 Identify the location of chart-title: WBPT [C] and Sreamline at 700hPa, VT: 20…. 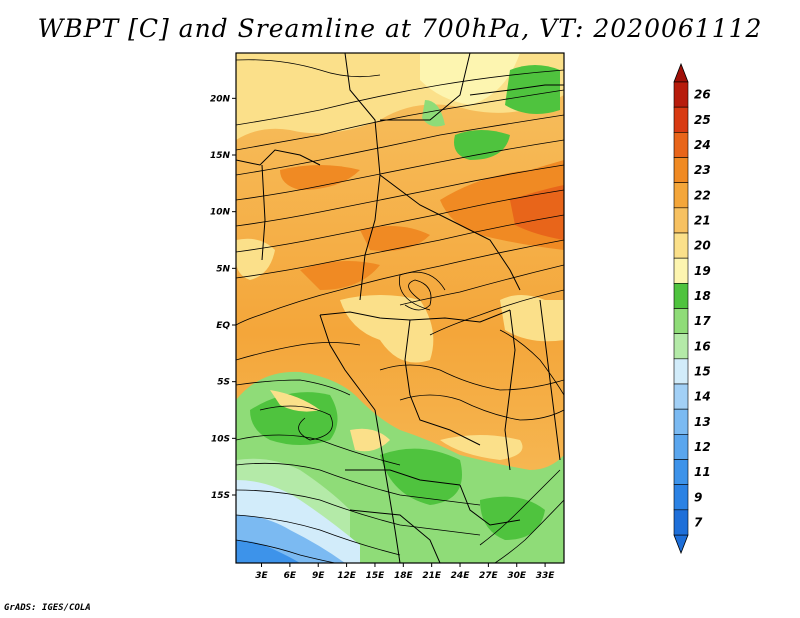
(400, 28).